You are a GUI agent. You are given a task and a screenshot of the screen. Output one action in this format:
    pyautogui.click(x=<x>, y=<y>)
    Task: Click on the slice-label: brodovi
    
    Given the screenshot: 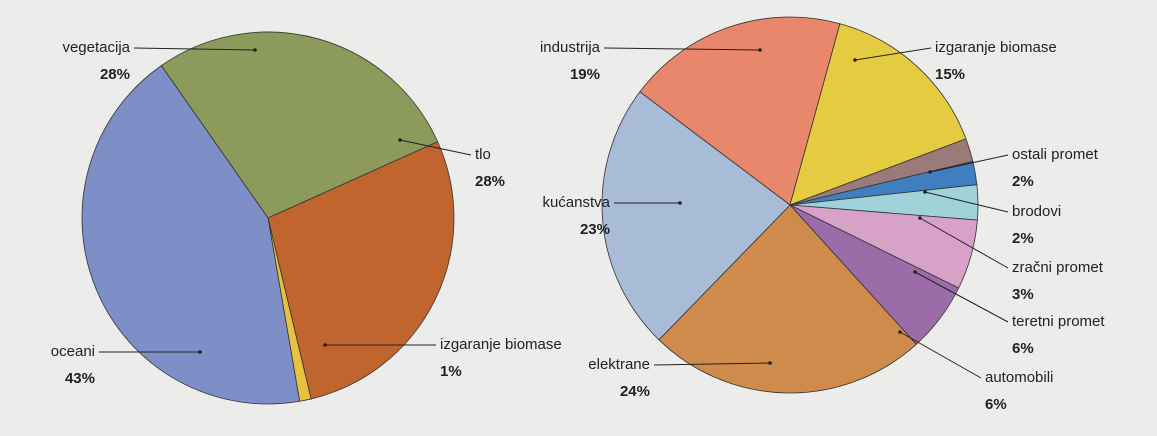 What is the action you would take?
    pyautogui.click(x=1036, y=211)
    